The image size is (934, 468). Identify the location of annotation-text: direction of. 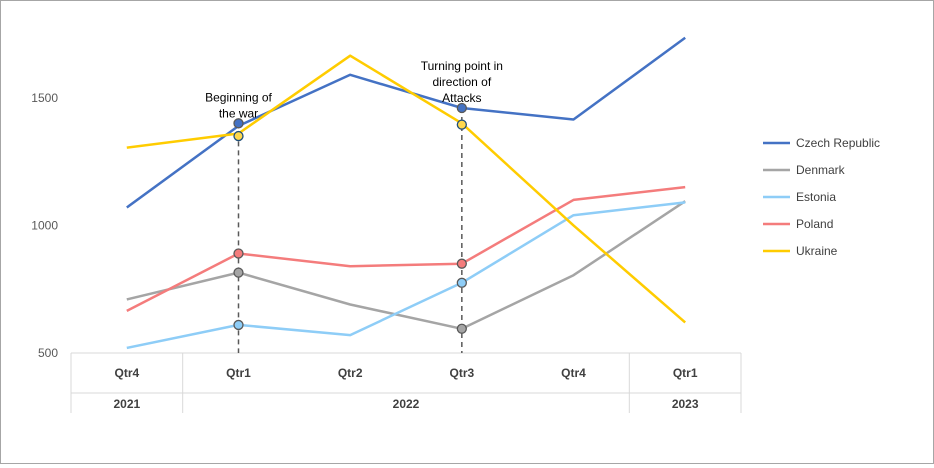
(461, 82).